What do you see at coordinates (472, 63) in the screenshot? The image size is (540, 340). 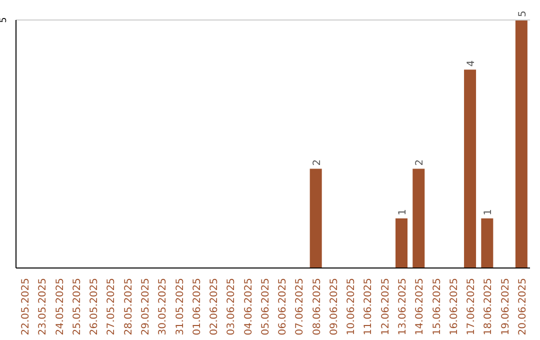 I see `data-label: 4` at bounding box center [472, 63].